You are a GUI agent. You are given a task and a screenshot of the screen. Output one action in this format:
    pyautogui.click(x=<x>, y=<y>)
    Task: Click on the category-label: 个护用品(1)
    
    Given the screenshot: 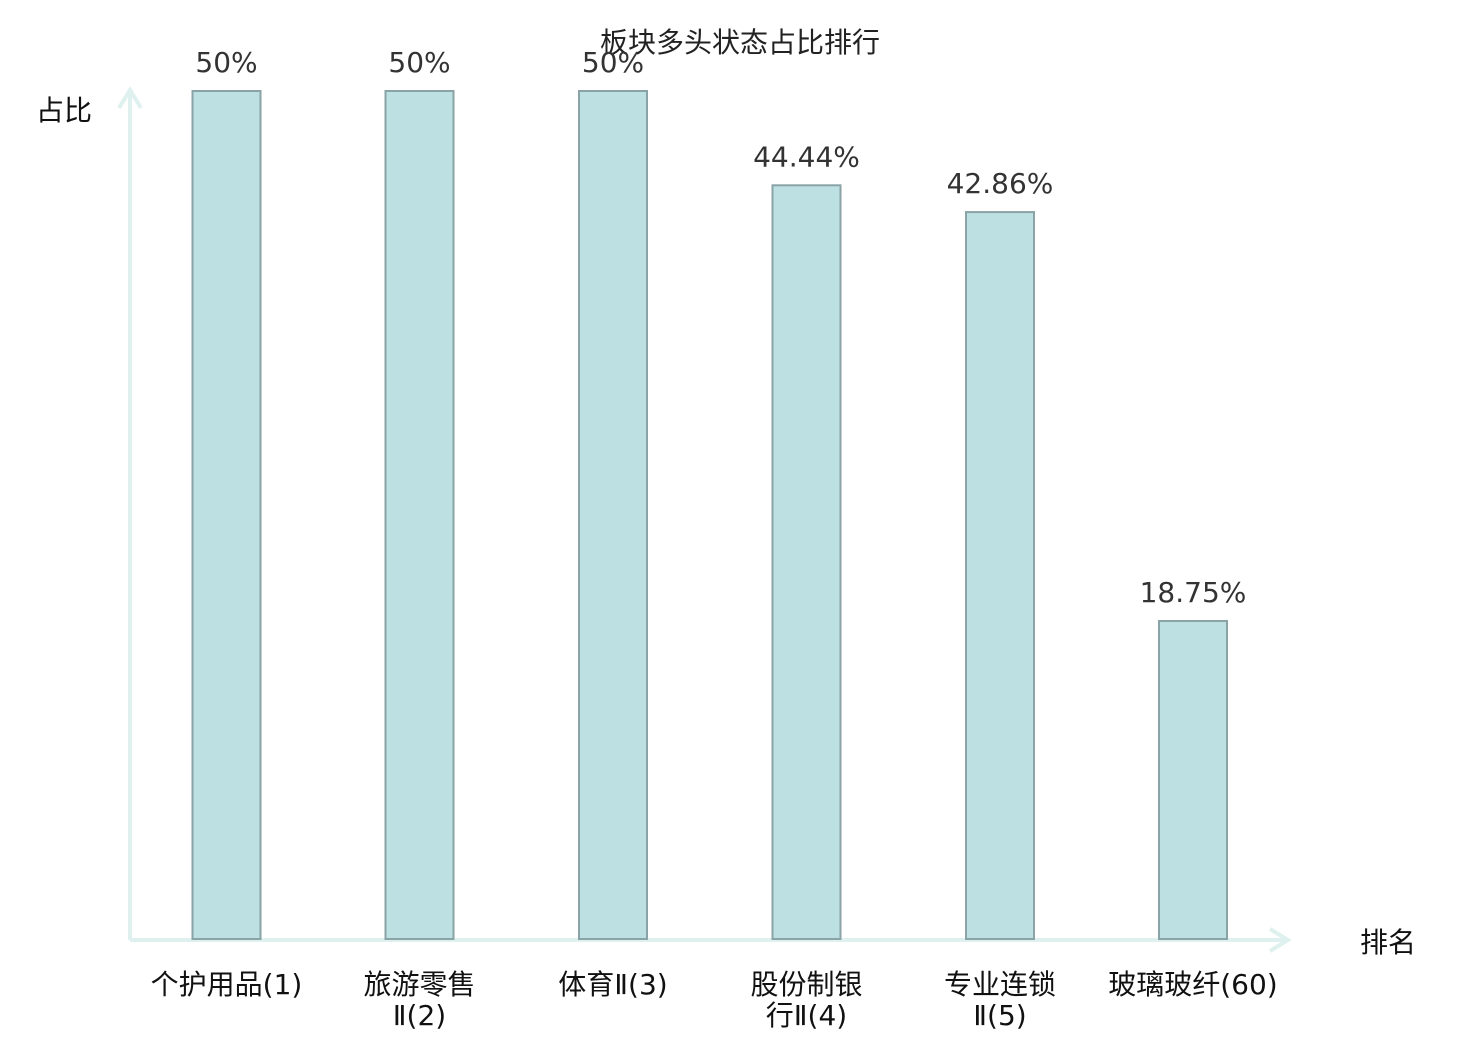 What is the action you would take?
    pyautogui.click(x=227, y=984)
    